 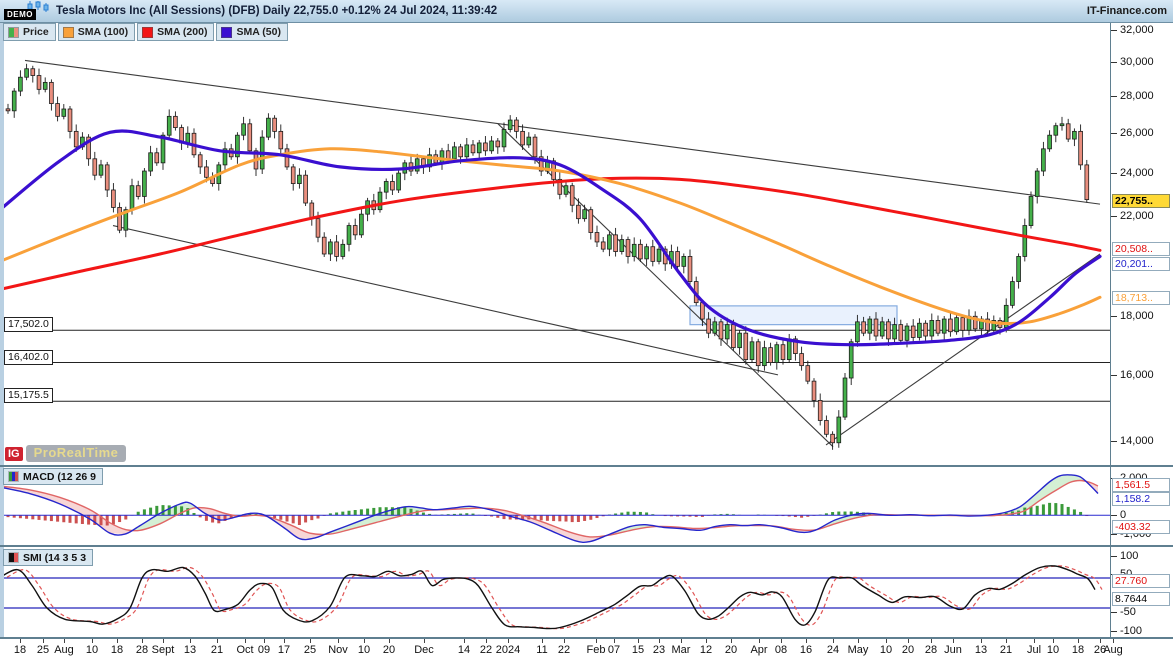 What do you see at coordinates (833, 650) in the screenshot?
I see `date-label: 24` at bounding box center [833, 650].